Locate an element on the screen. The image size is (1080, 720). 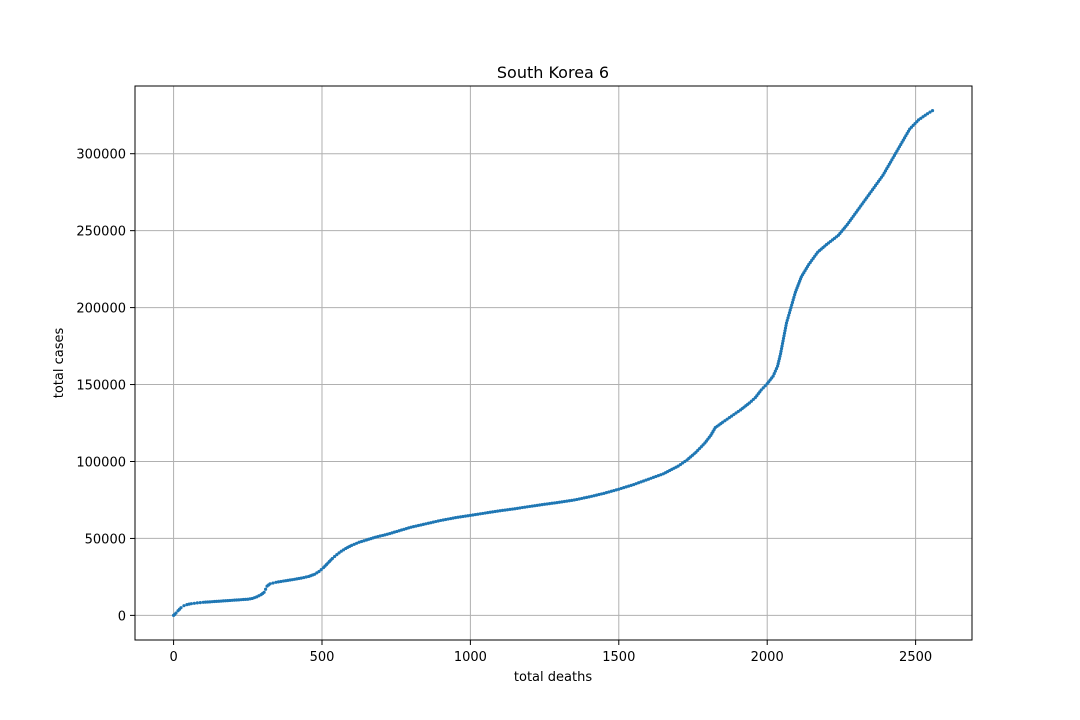
y-tick-label: 300000 is located at coordinates (101, 155).